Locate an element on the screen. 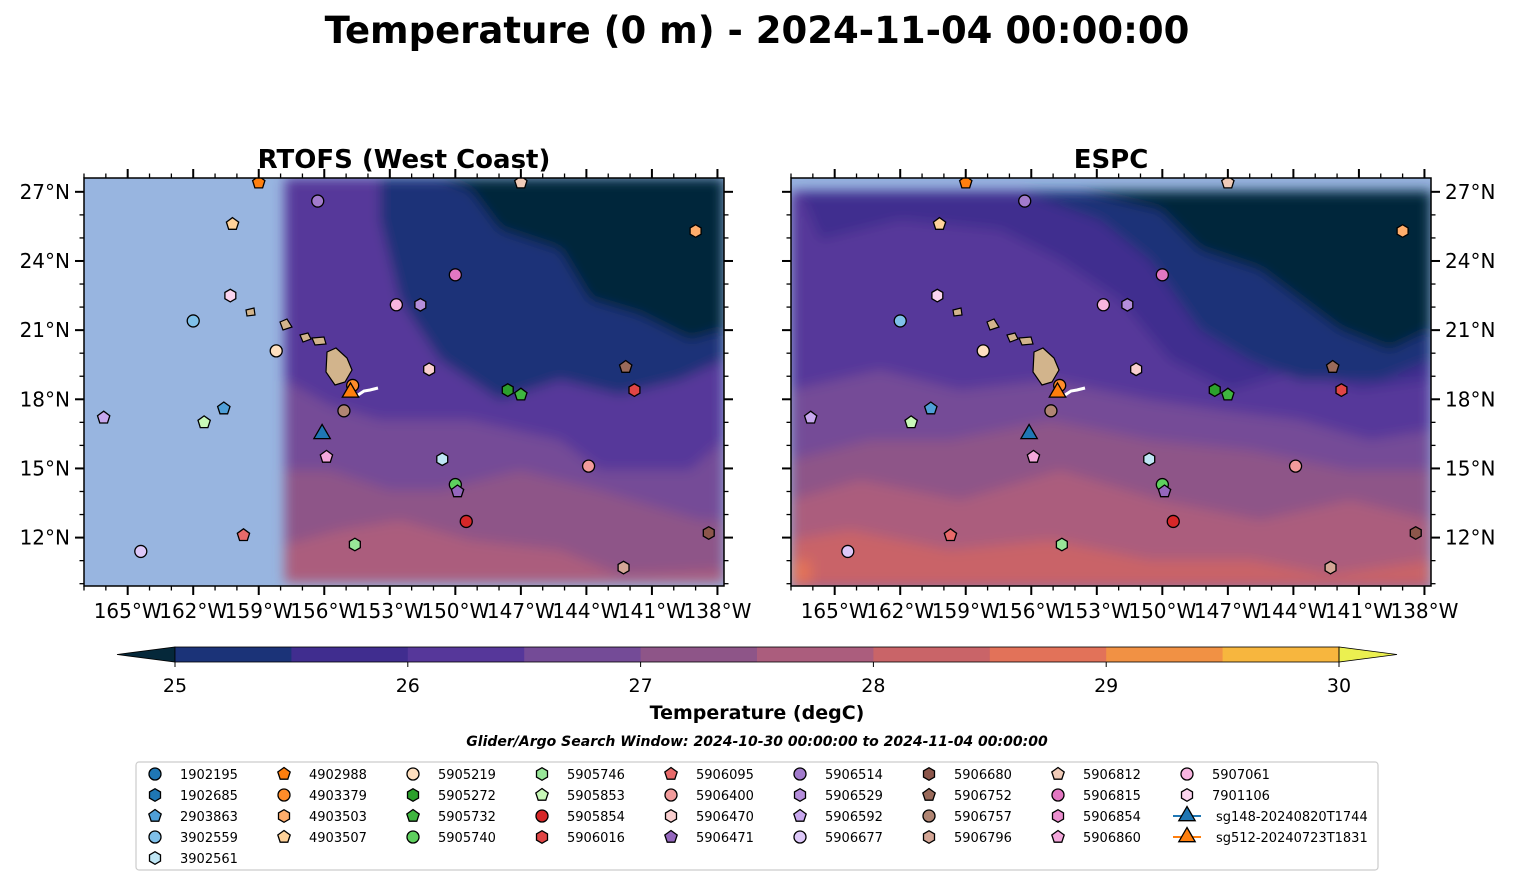 The image size is (1514, 893). legend-item: 4903379 is located at coordinates (322, 796).